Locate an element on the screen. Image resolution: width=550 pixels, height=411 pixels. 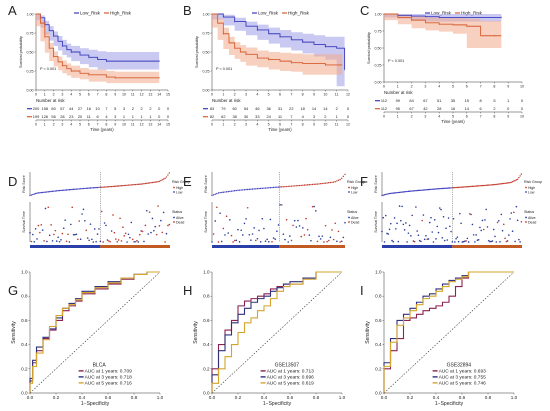
risk-table-cell: 0 is located at coordinates (159, 108).